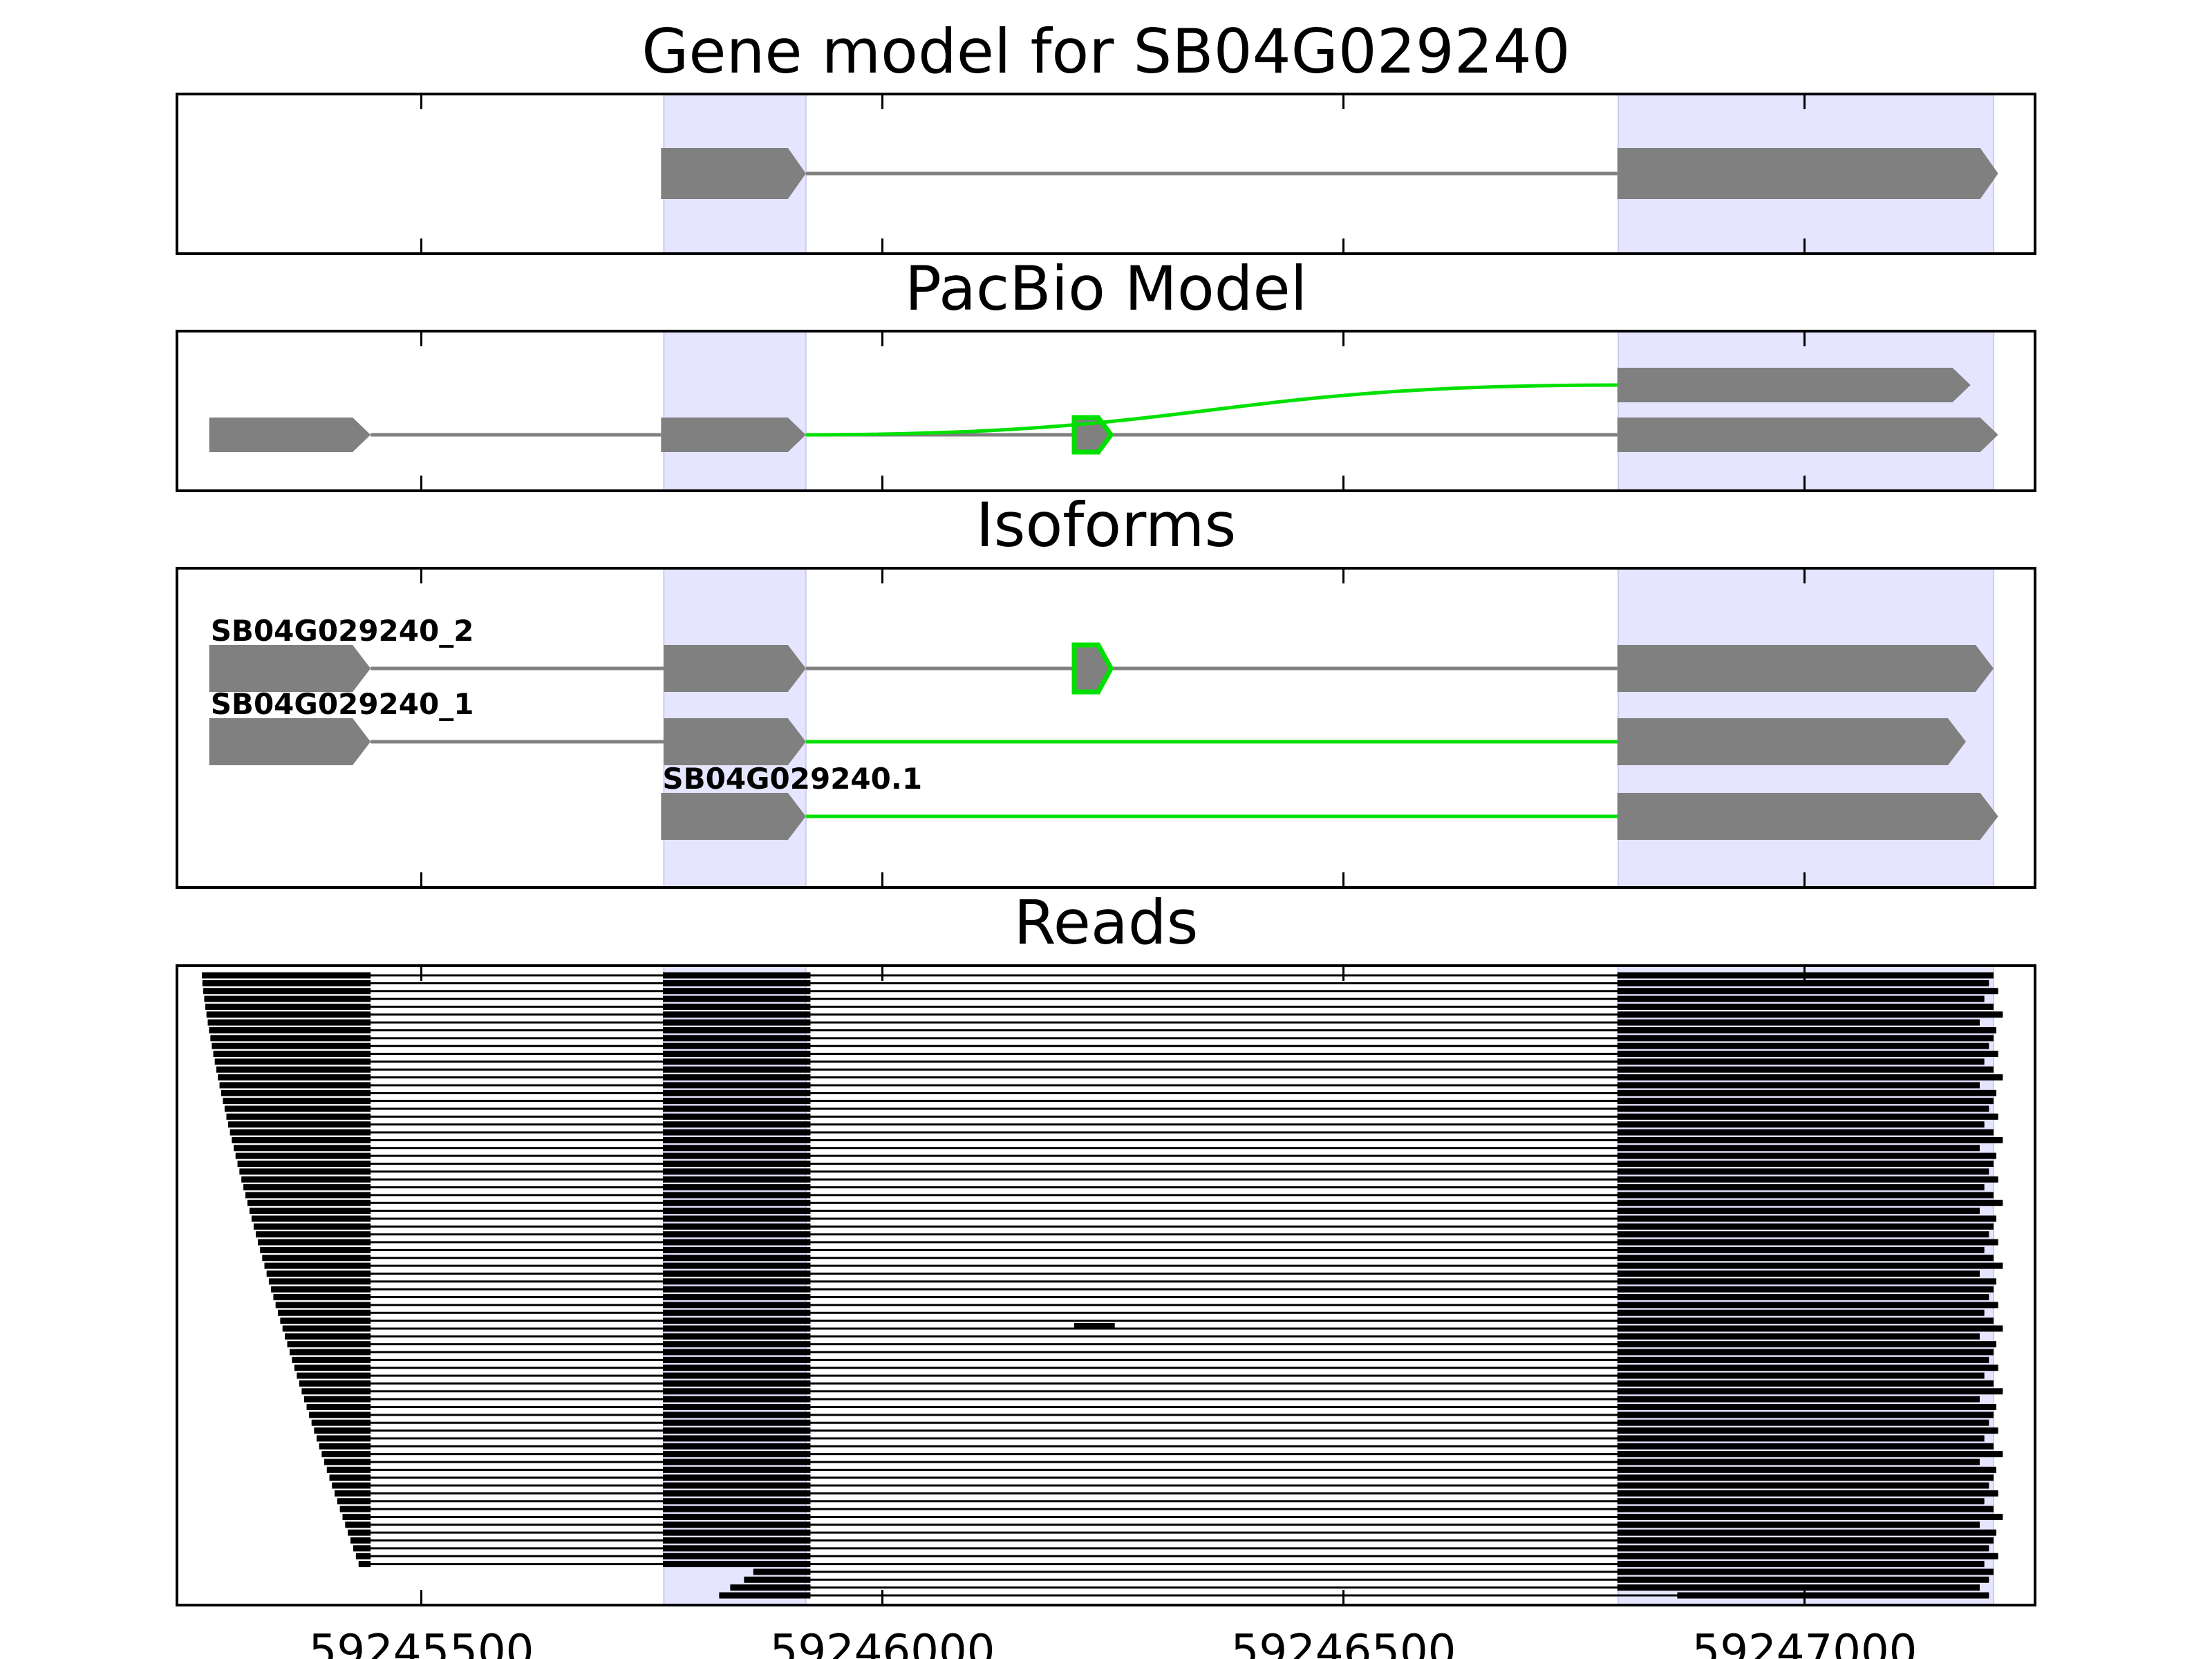 This screenshot has height=1659, width=2212. I want to click on novel-junction-curve, so click(1211, 410).